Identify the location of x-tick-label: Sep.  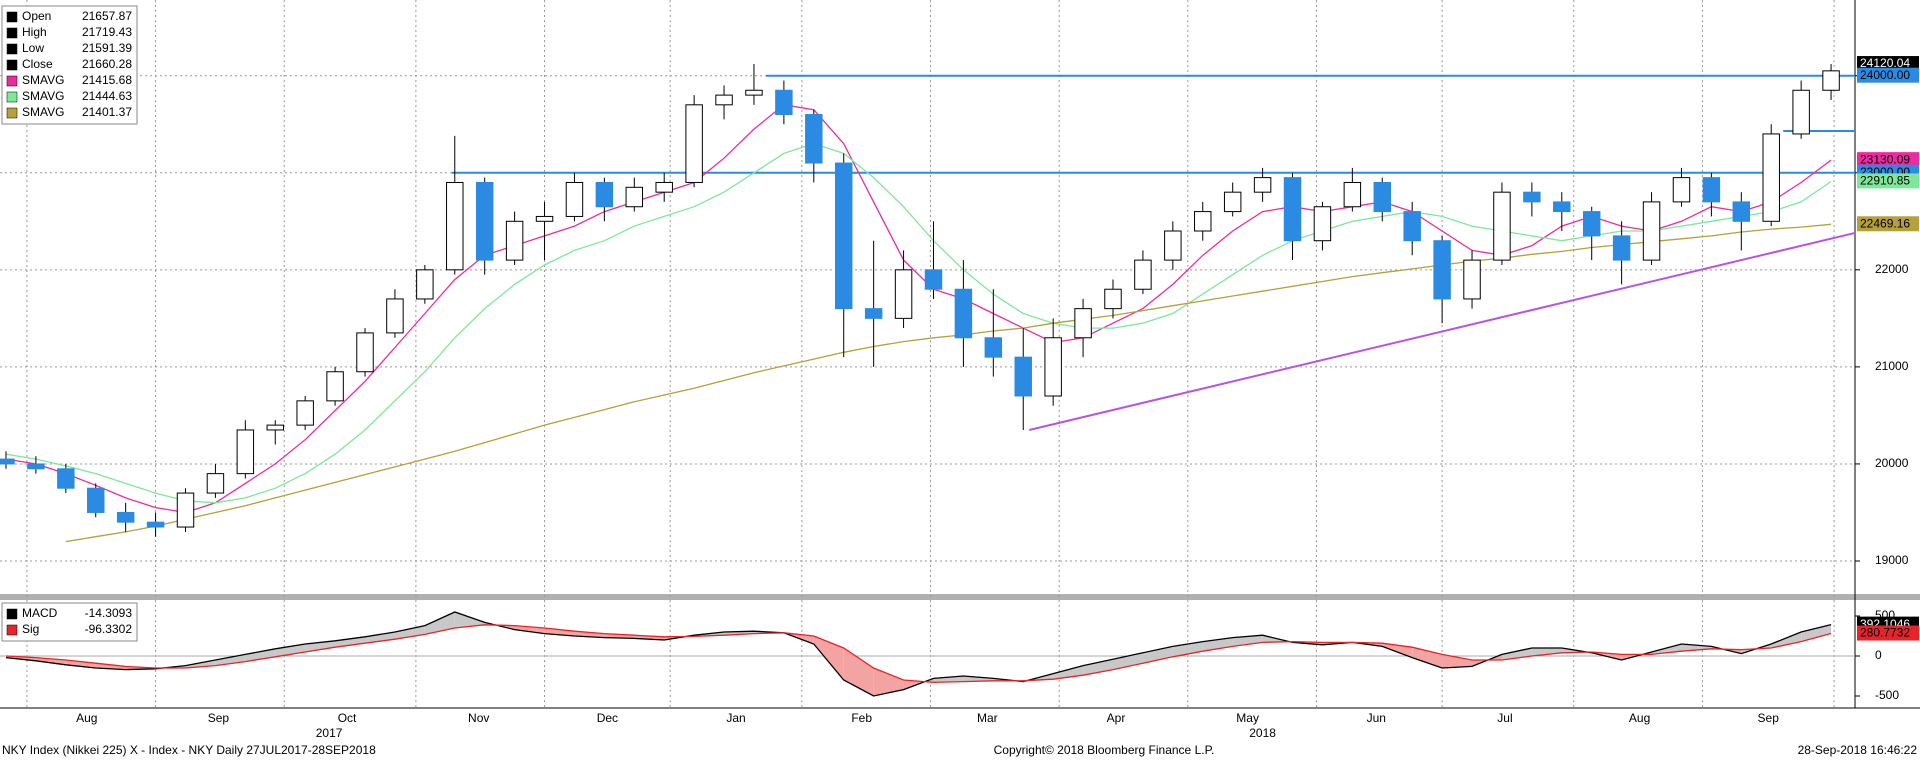
(1769, 718).